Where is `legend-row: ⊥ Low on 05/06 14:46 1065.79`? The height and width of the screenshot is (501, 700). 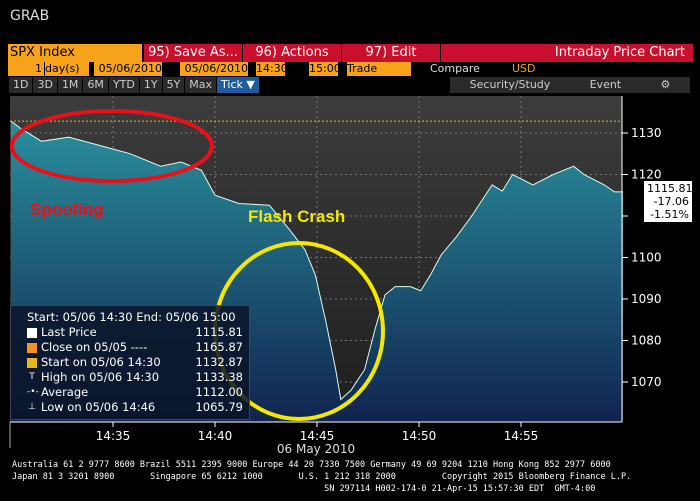 legend-row: ⊥ Low on 05/06 14:46 1065.79 is located at coordinates (135, 407).